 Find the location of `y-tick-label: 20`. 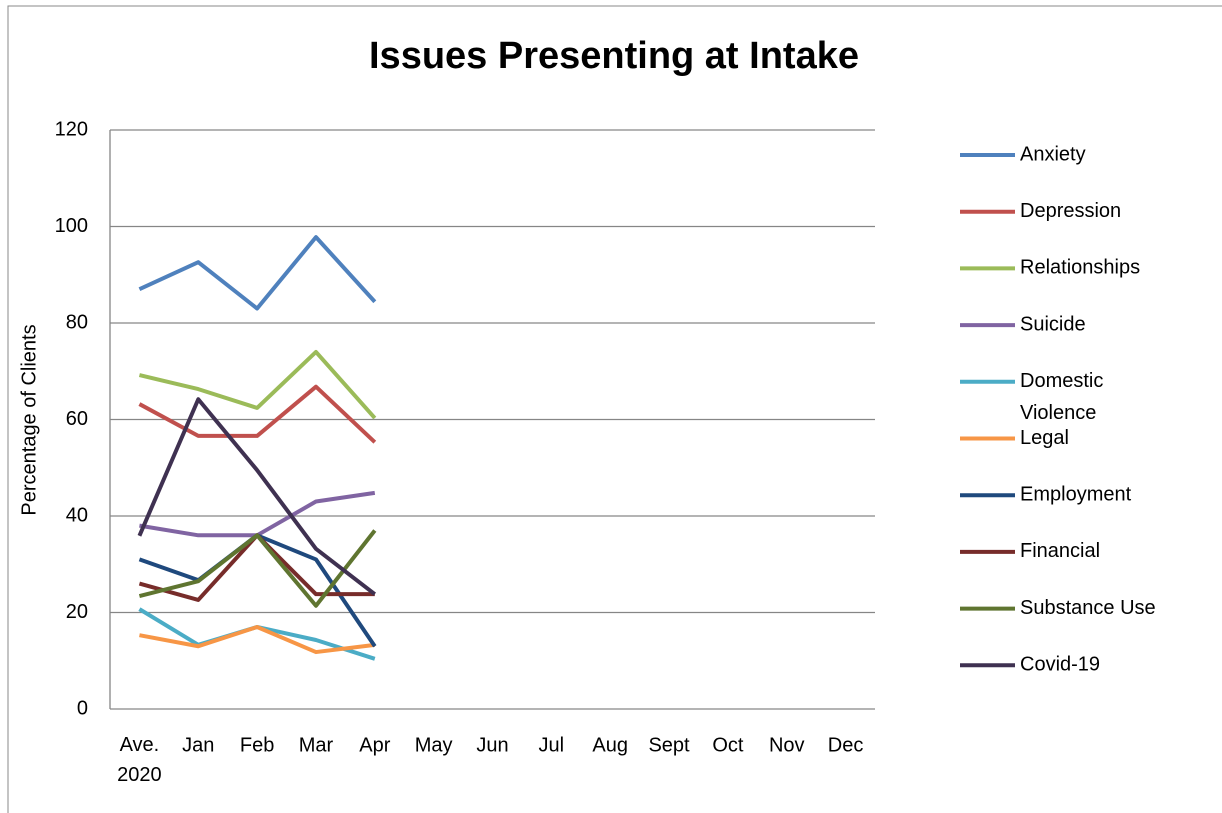

y-tick-label: 20 is located at coordinates (77, 612).